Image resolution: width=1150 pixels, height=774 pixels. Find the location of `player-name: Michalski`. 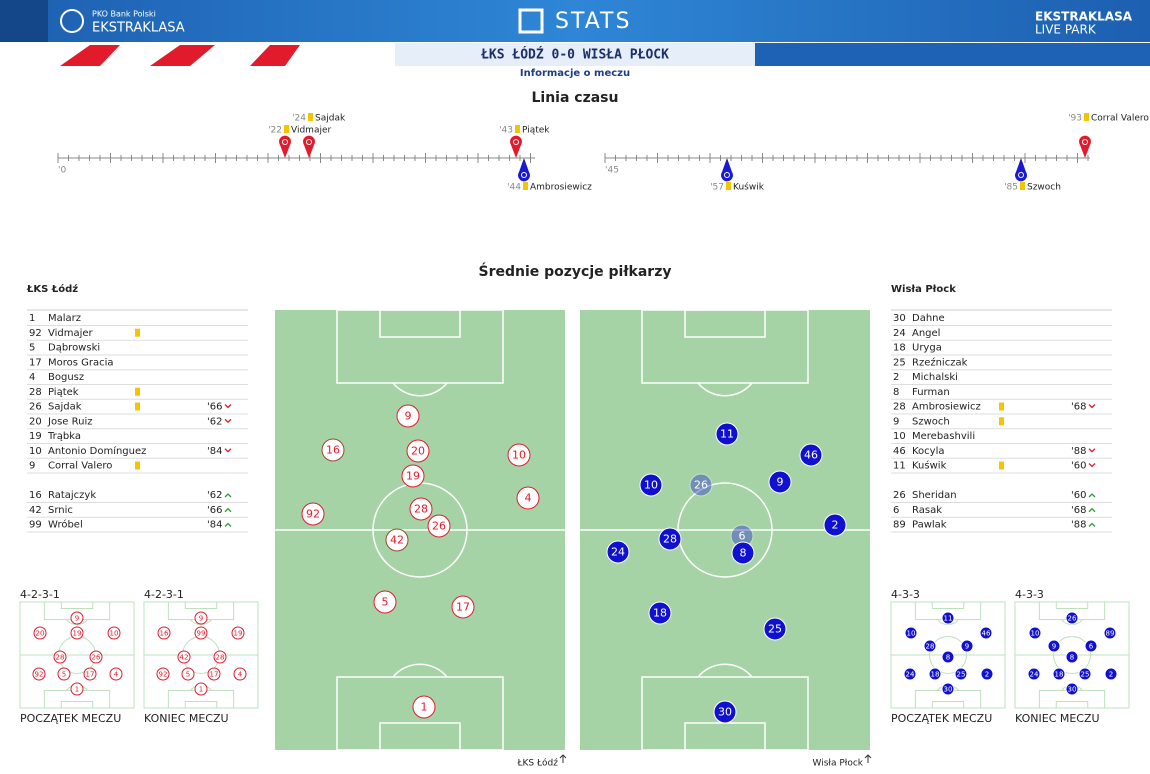

player-name: Michalski is located at coordinates (935, 377).